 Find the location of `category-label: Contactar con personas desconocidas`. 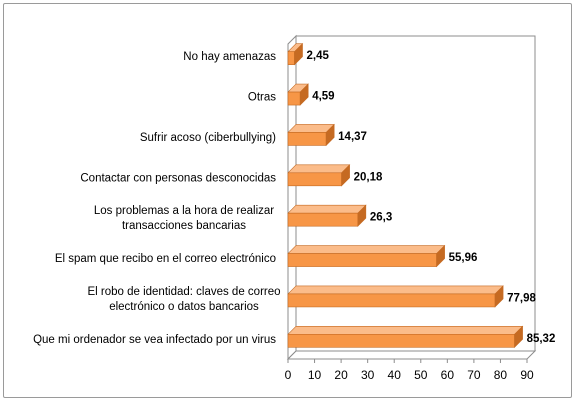

category-label: Contactar con personas desconocidas is located at coordinates (178, 178).